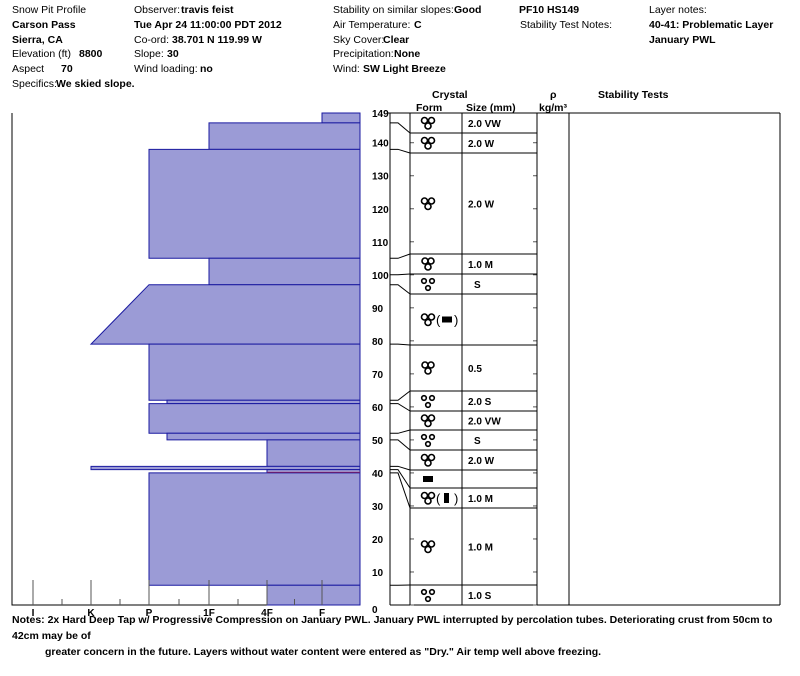 The height and width of the screenshot is (676, 800). What do you see at coordinates (480, 596) in the screenshot?
I see `grain-size: 1.0 S` at bounding box center [480, 596].